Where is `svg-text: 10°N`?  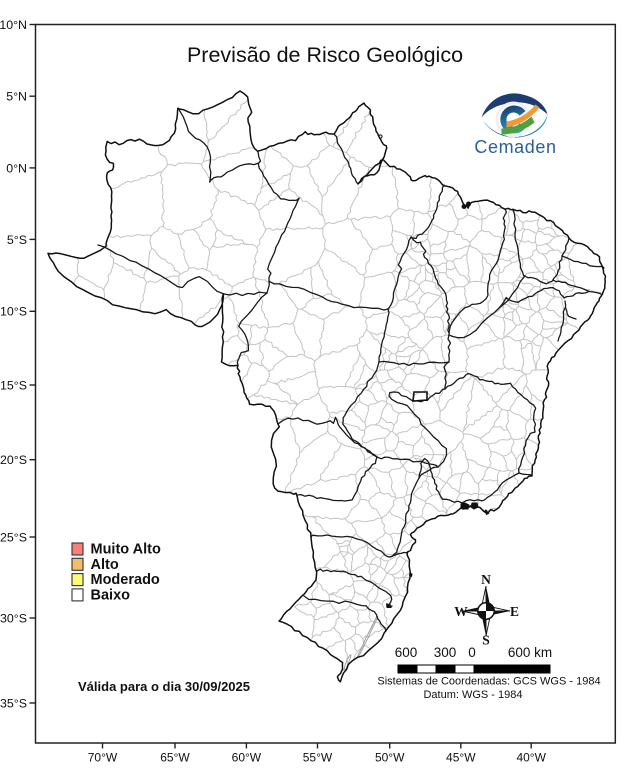 svg-text: 10°N is located at coordinates (13, 25).